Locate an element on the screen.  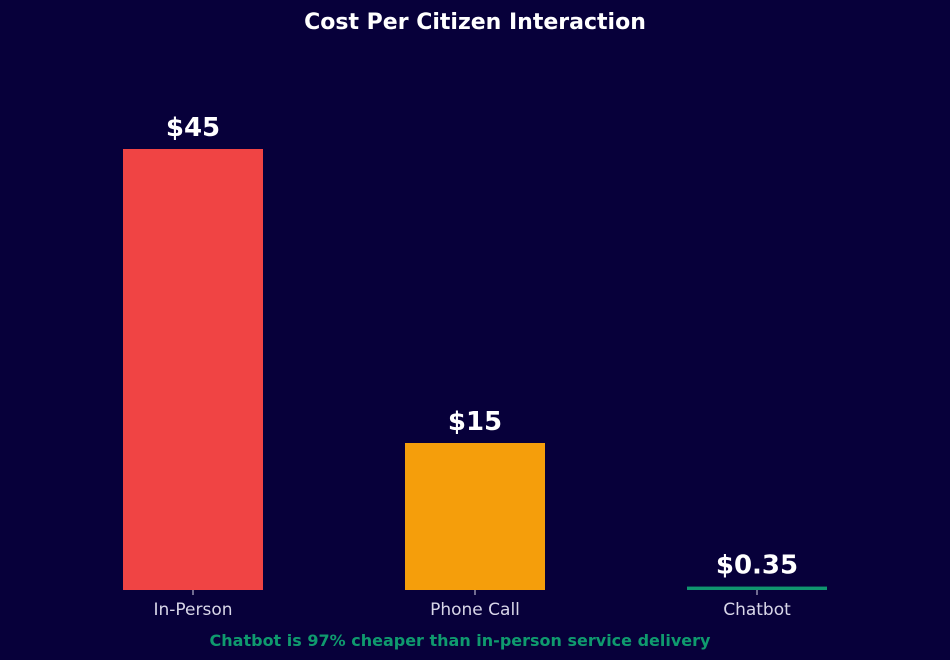
value-label-in-person: $45 is located at coordinates (193, 128).